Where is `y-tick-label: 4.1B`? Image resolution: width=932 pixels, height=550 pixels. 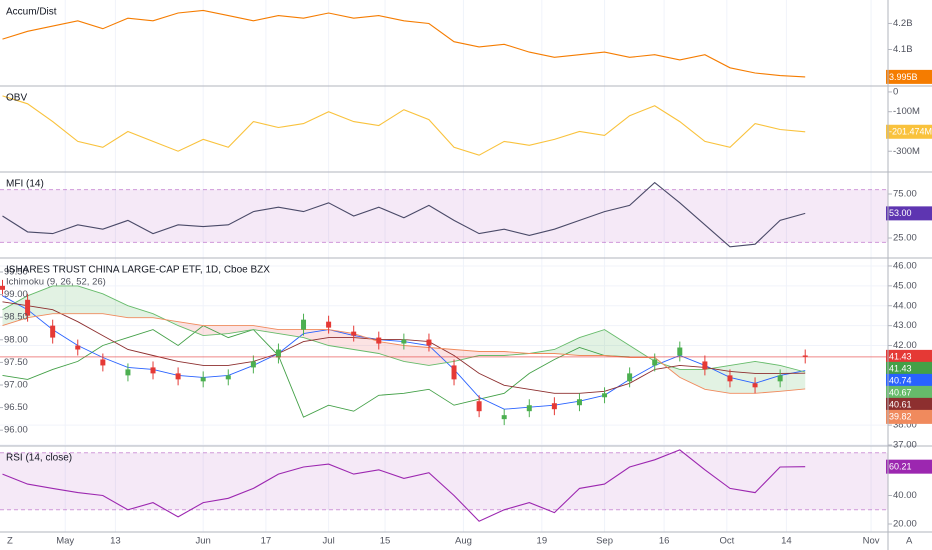 y-tick-label: 4.1B is located at coordinates (903, 49).